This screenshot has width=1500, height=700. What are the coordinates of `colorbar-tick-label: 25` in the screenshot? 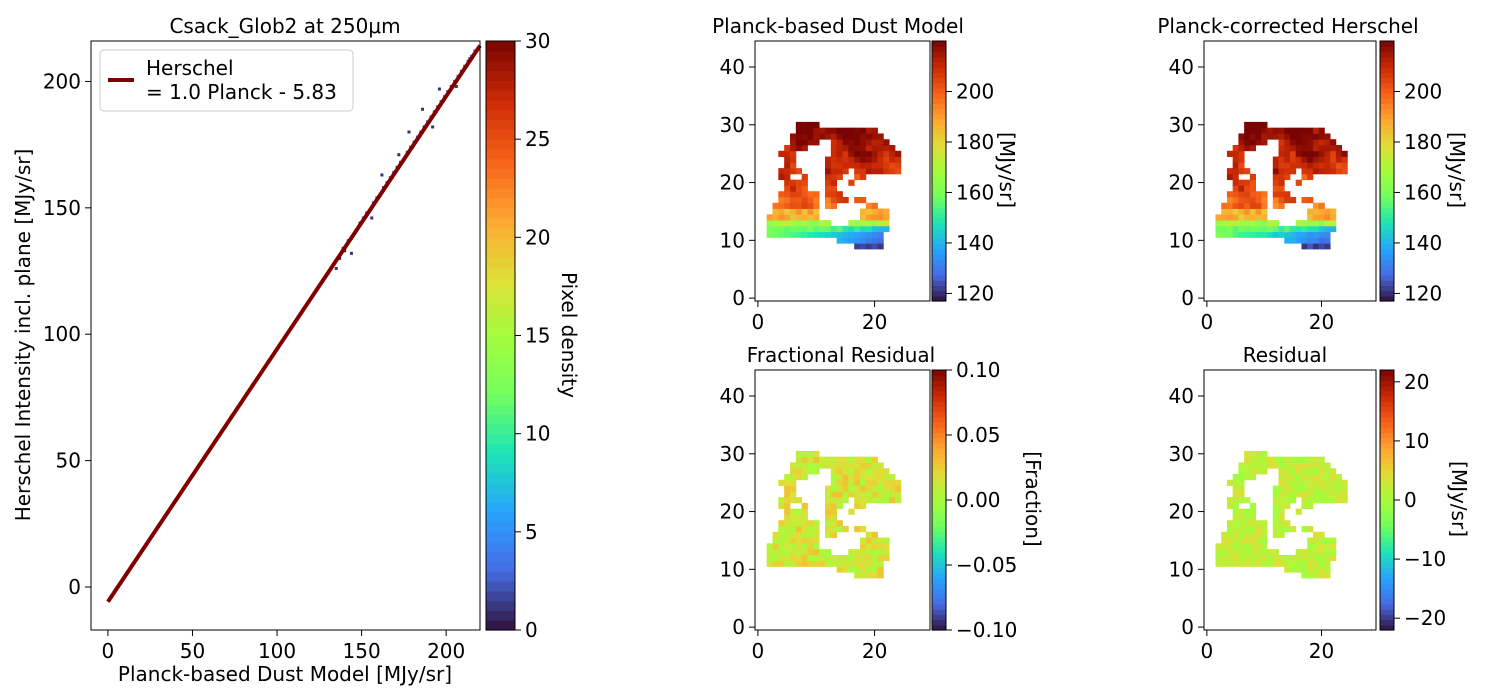 It's located at (537, 139).